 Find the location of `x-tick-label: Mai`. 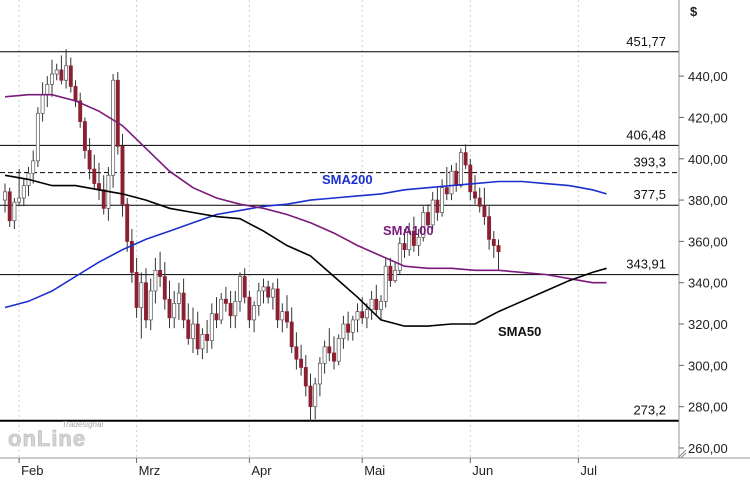

x-tick-label: Mai is located at coordinates (374, 470).